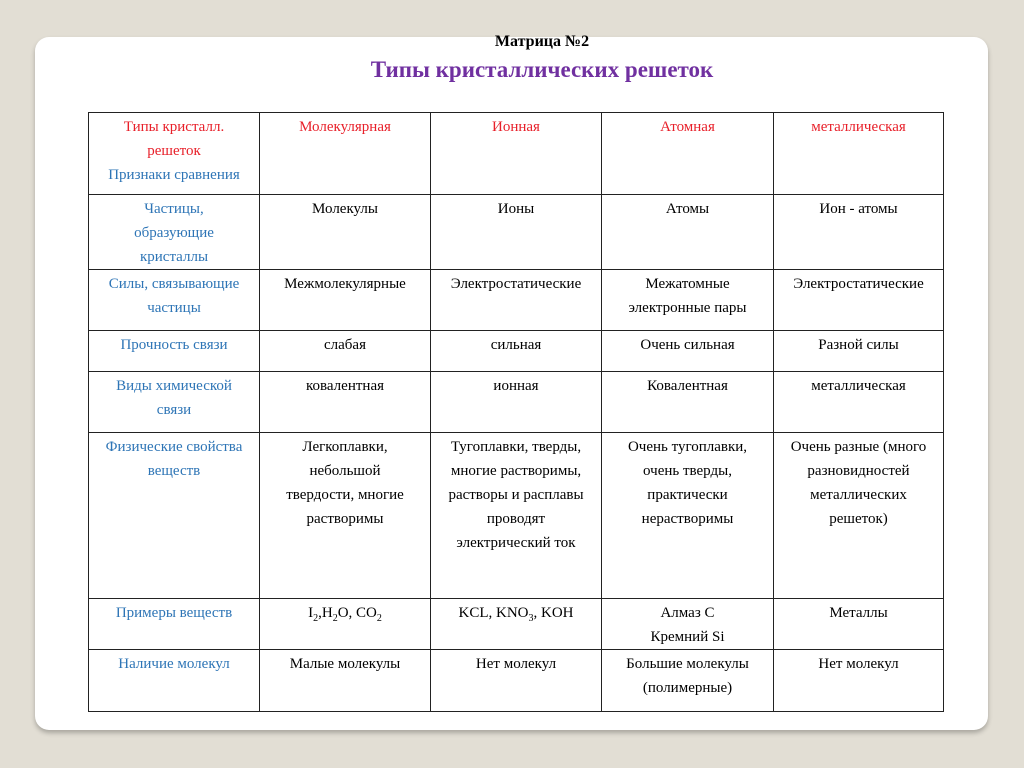  What do you see at coordinates (516, 386) in the screenshot?
I see `cell-line: ионная` at bounding box center [516, 386].